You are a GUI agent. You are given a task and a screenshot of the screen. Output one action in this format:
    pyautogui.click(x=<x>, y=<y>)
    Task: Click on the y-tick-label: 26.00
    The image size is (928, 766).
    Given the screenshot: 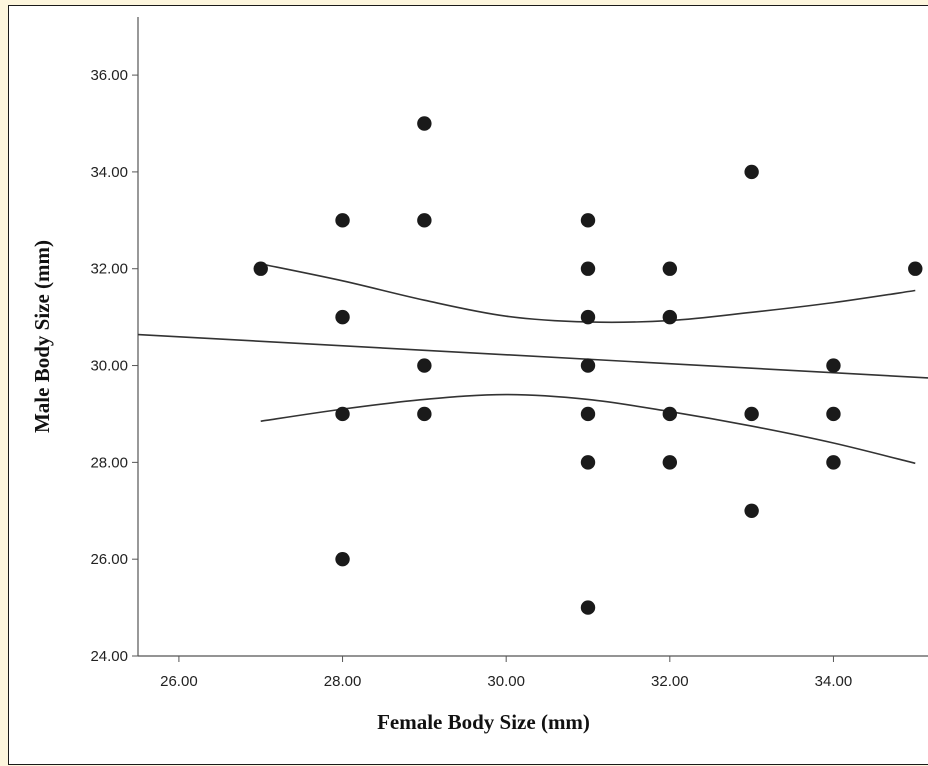 What is the action you would take?
    pyautogui.click(x=109, y=559)
    